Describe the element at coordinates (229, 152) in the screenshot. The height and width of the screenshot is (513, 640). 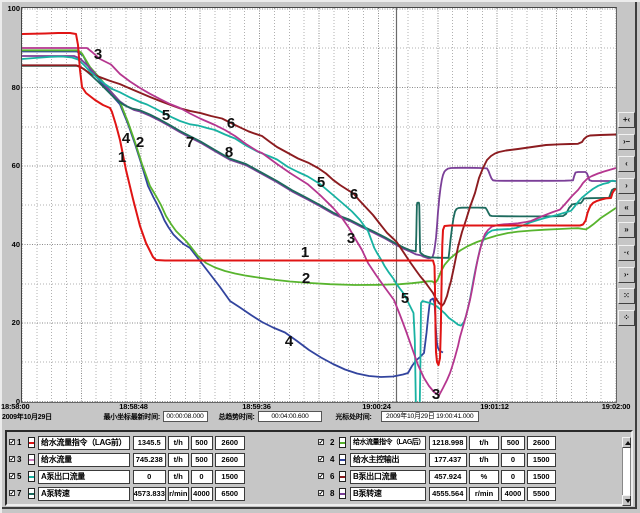
I see `svg-text: 8` at that location.